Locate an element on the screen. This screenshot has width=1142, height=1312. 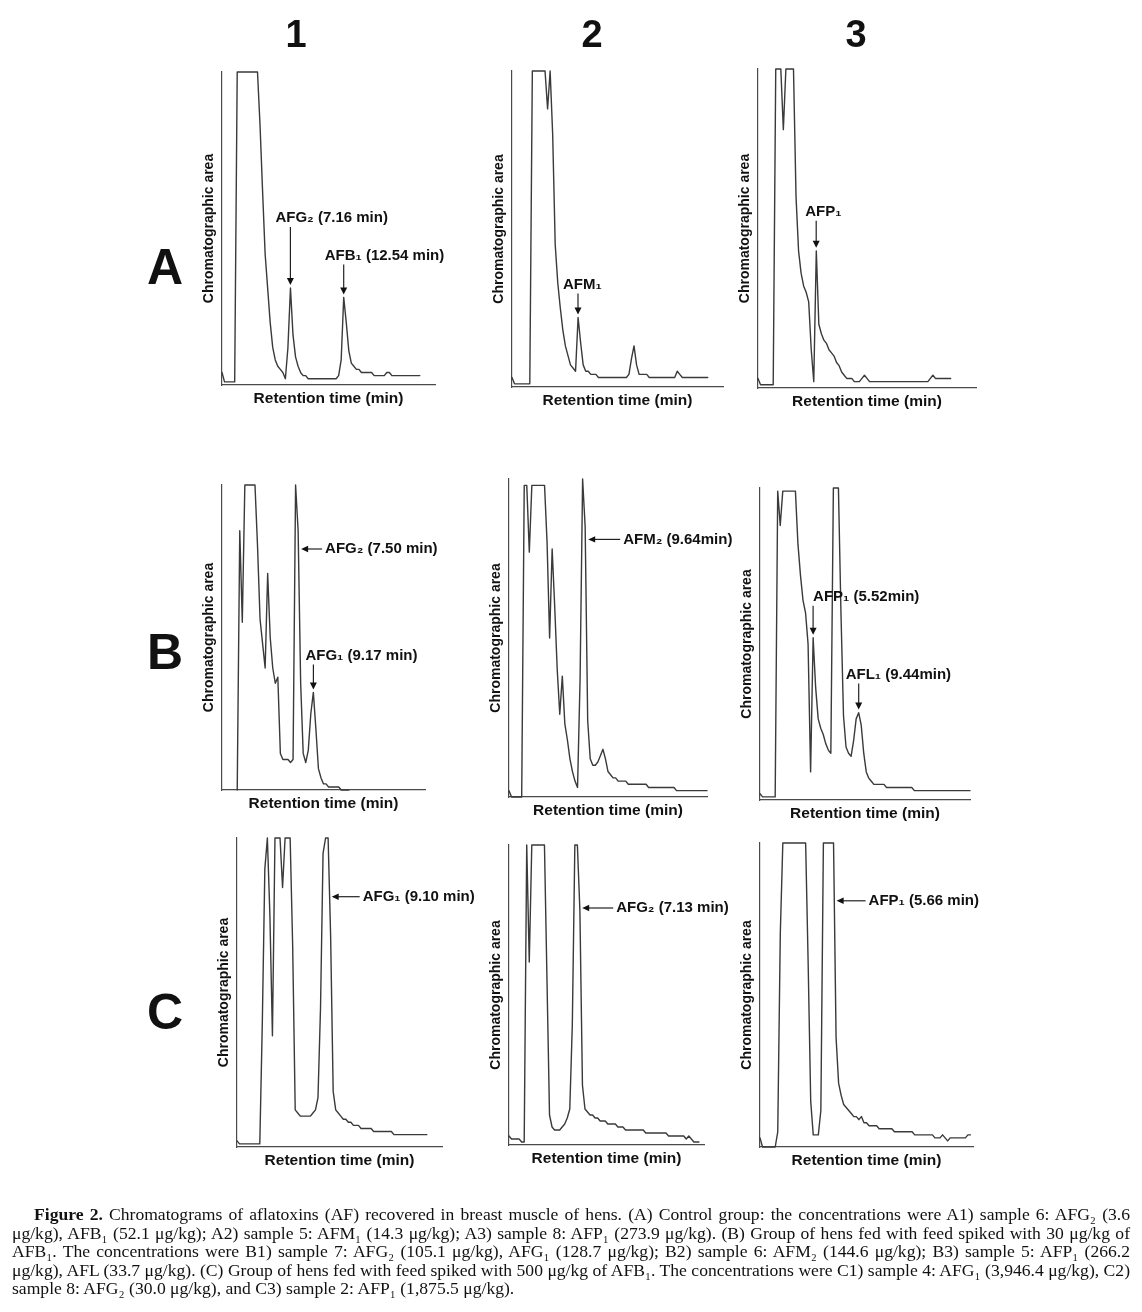
annotation: AFP₁ (5.66 min) is located at coordinates (923, 899).